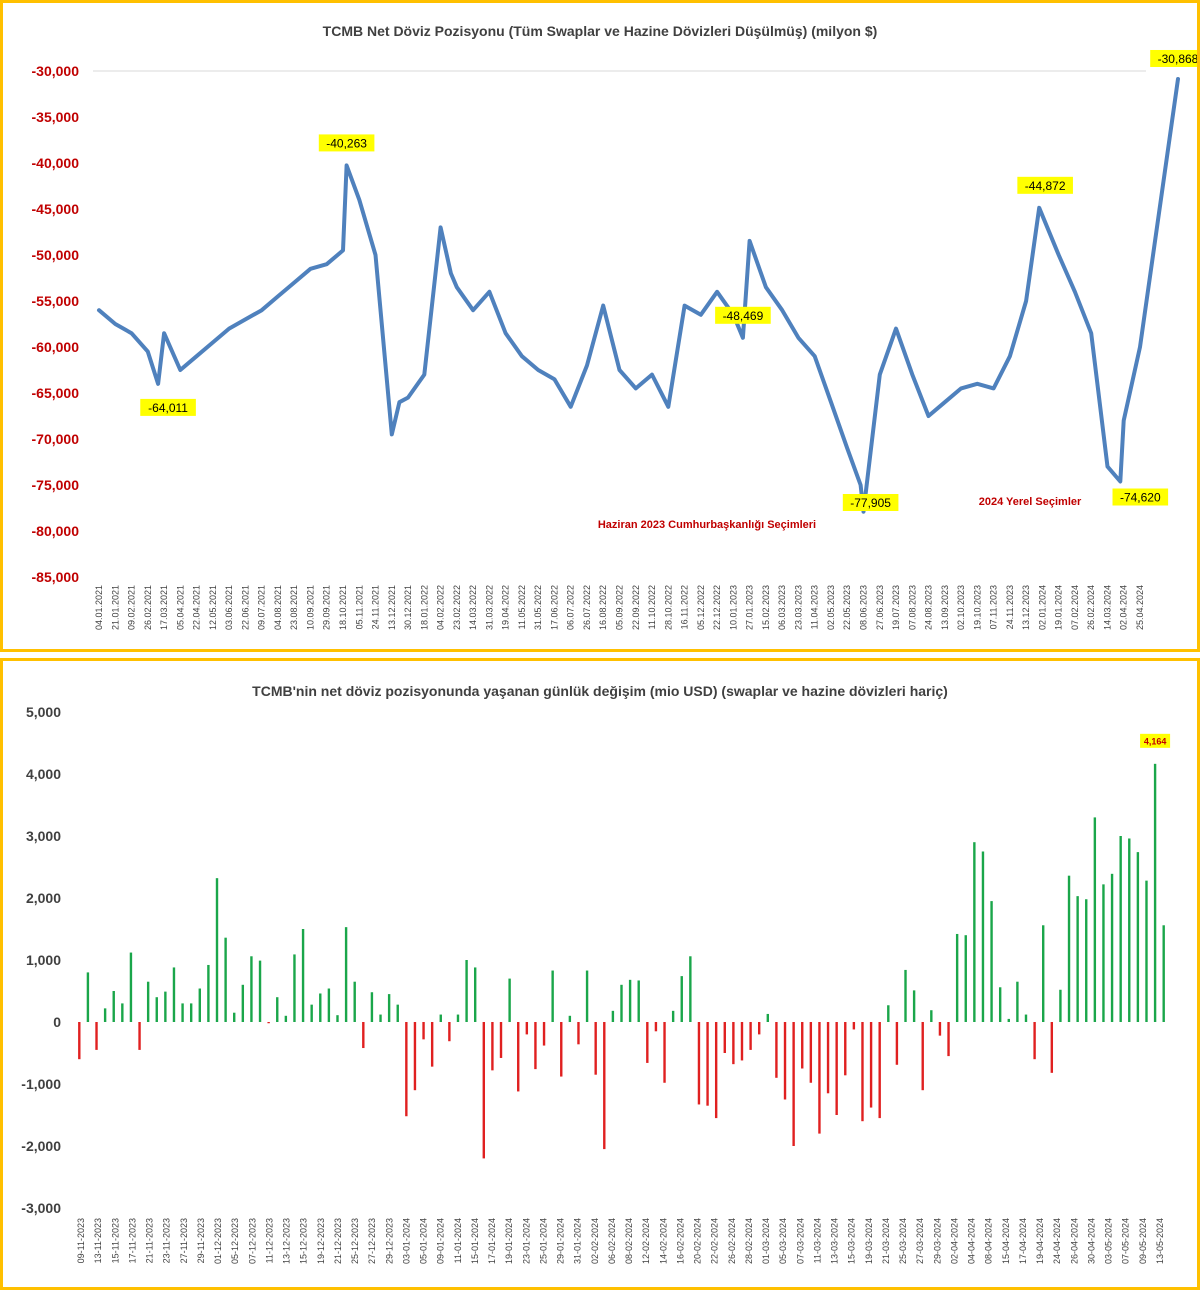 This screenshot has width=1200, height=1290. Describe the element at coordinates (668, 607) in the screenshot. I see `x-tick-label: 28.10.2022` at that location.